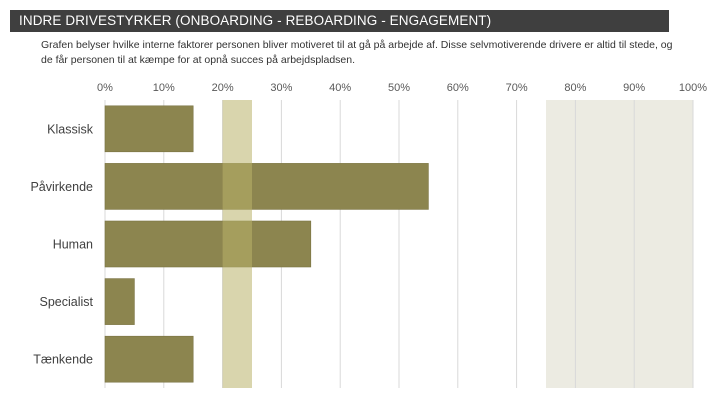 This screenshot has height=415, width=720. I want to click on x-axis-ticks: 0% 10% 20% 30% 40% 50% 60% 70% 80% 90% 100%, so click(402, 88).